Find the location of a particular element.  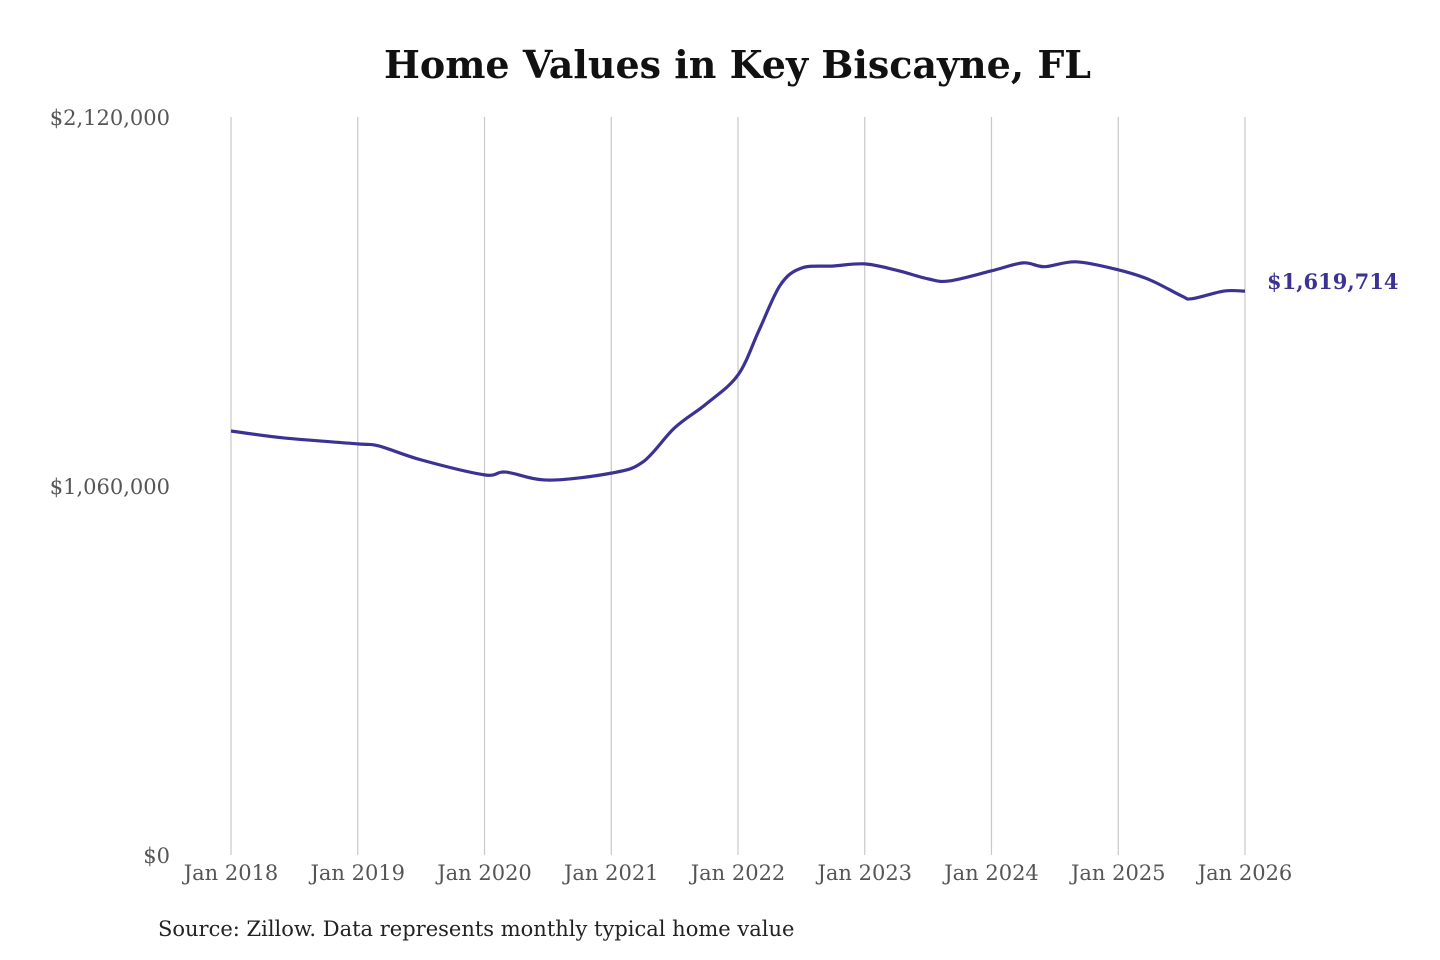

x-tick-label: Jan 2019 is located at coordinates (356, 873).